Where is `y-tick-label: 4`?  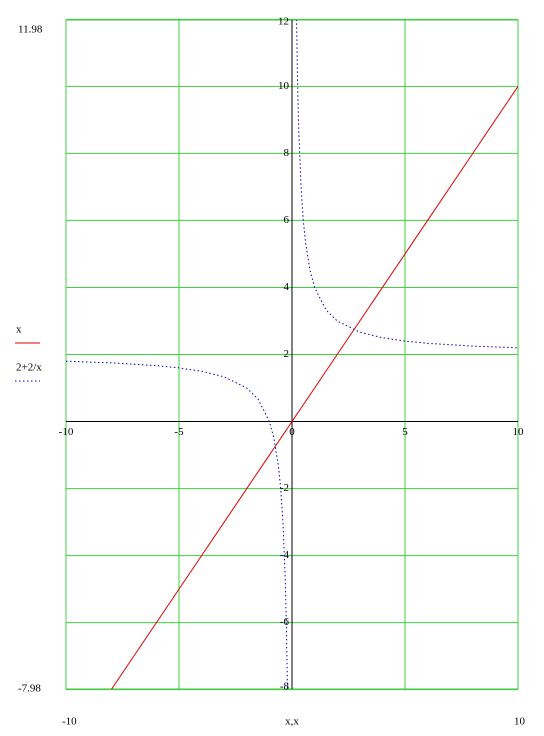
y-tick-label: 4 is located at coordinates (287, 287).